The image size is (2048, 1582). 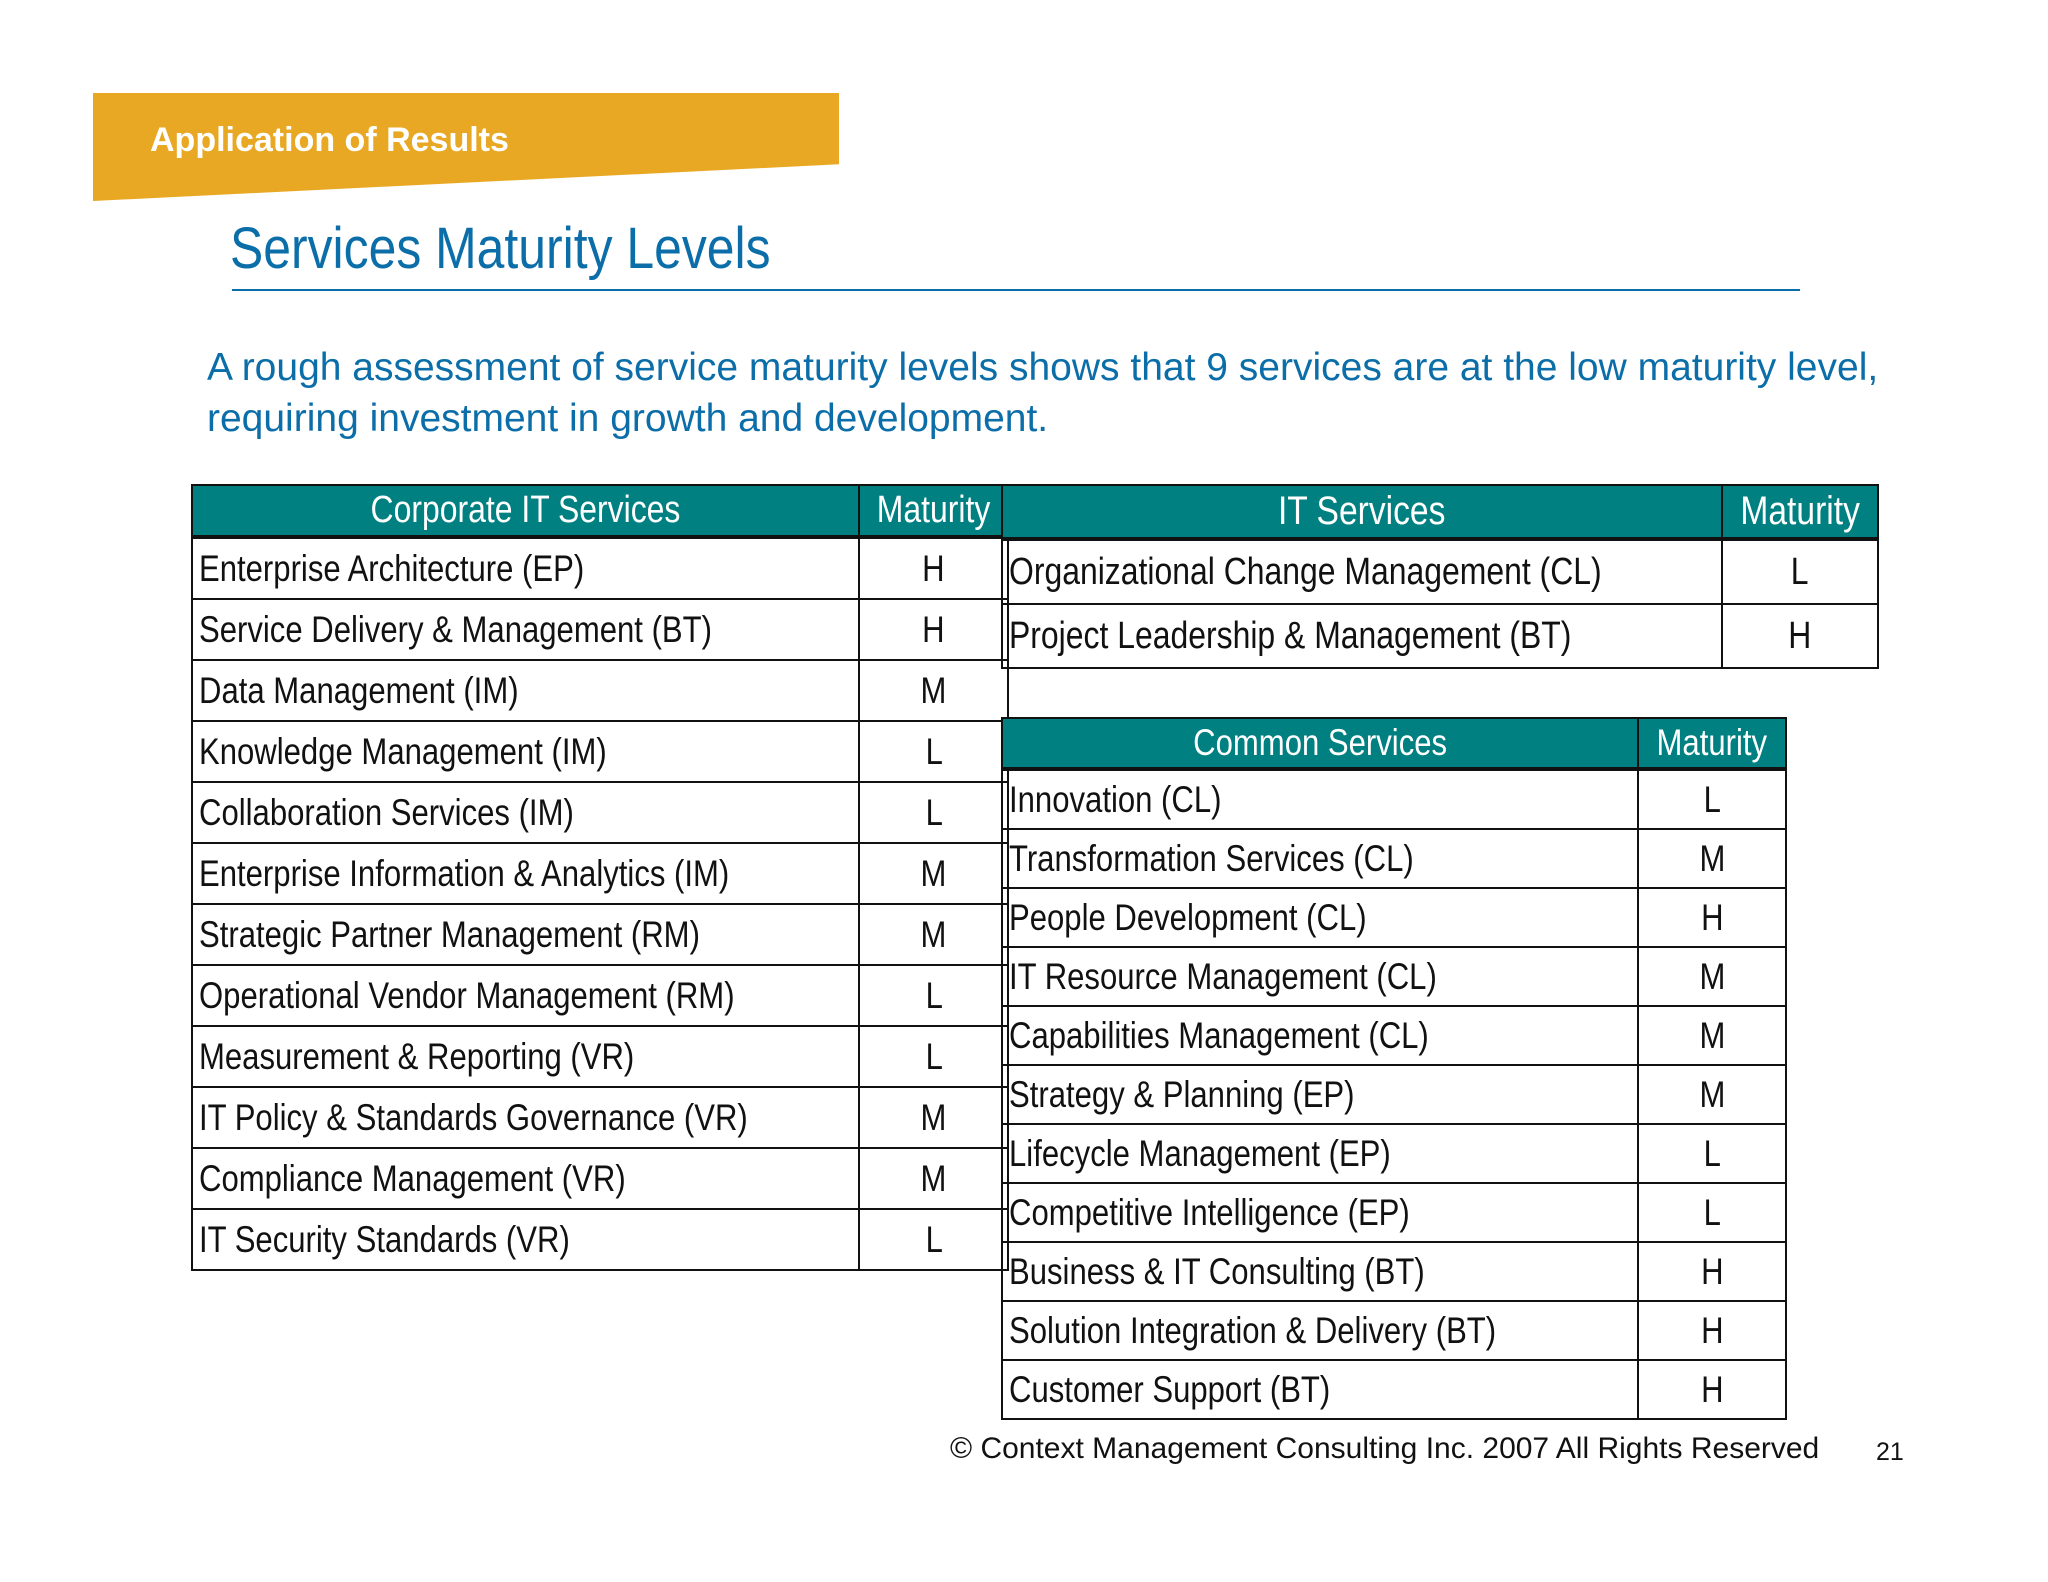 What do you see at coordinates (467, 995) in the screenshot?
I see `service-name: Operational Vendor Management (RM)` at bounding box center [467, 995].